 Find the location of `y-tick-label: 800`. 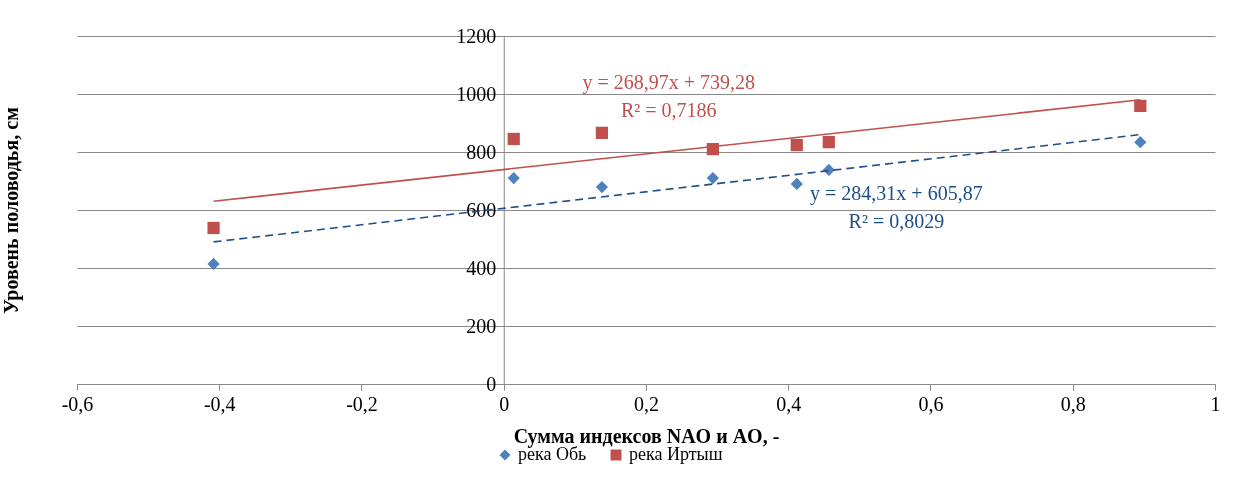

y-tick-label: 800 is located at coordinates (481, 151).